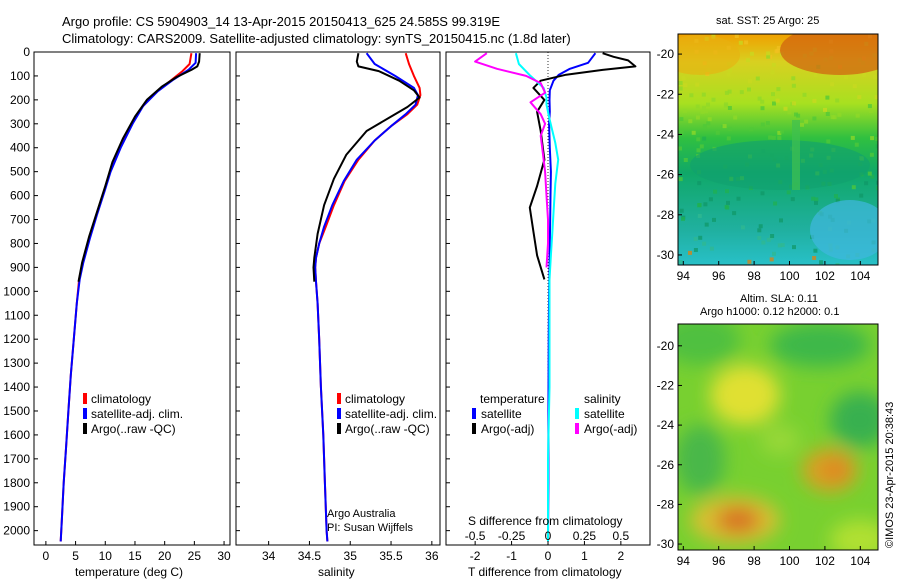  Describe the element at coordinates (474, 428) in the screenshot. I see `difference-legend-swatch-t-argo` at that location.